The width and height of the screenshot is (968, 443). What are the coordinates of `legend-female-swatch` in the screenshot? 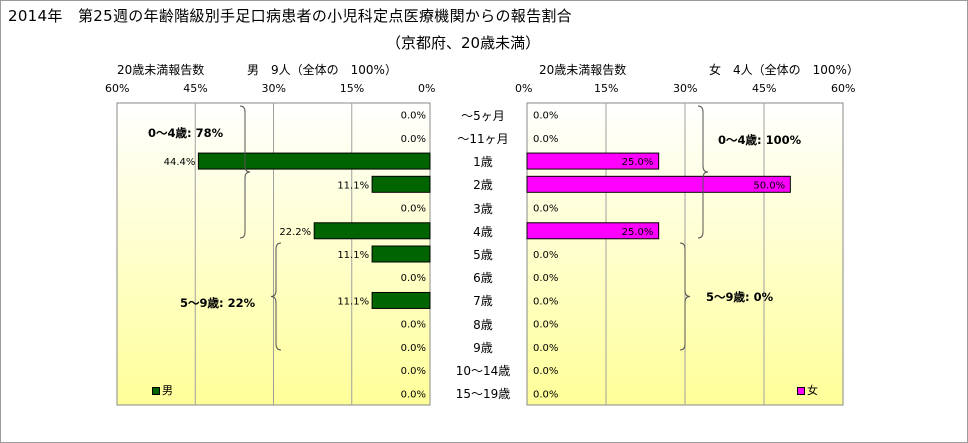 It's located at (801, 391).